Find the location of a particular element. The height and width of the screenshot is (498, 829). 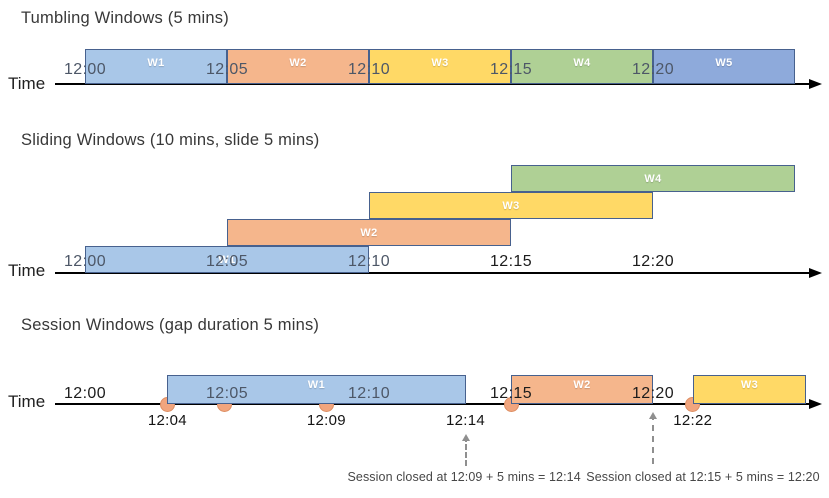

window-box-w5: W5 is located at coordinates (724, 66).